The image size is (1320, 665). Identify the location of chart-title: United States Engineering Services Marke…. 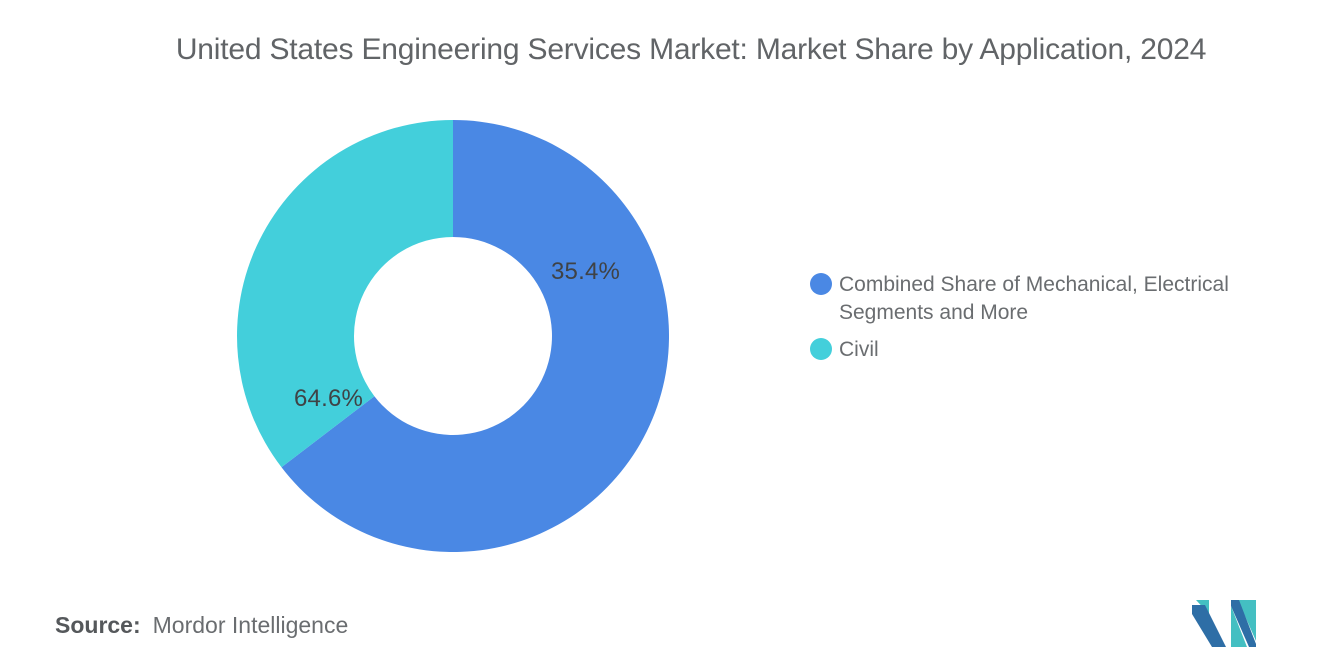
(691, 49).